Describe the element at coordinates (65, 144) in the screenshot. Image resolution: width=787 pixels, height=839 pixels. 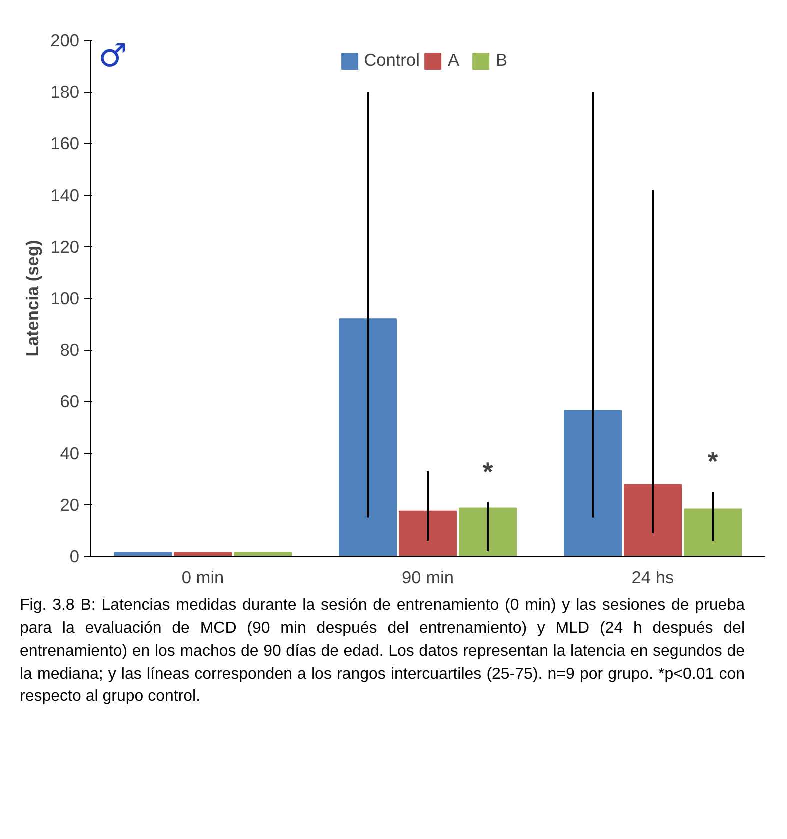
I see `y-tick-label: 160` at that location.